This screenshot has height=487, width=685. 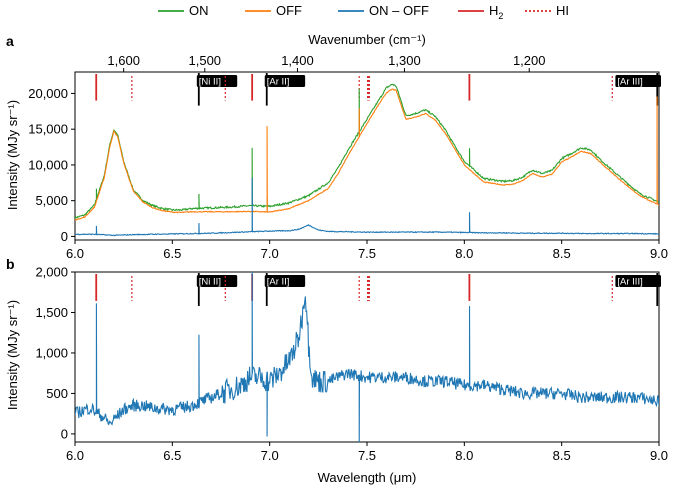 I want to click on panel-b-xtick-label: 7.0, so click(x=270, y=455).